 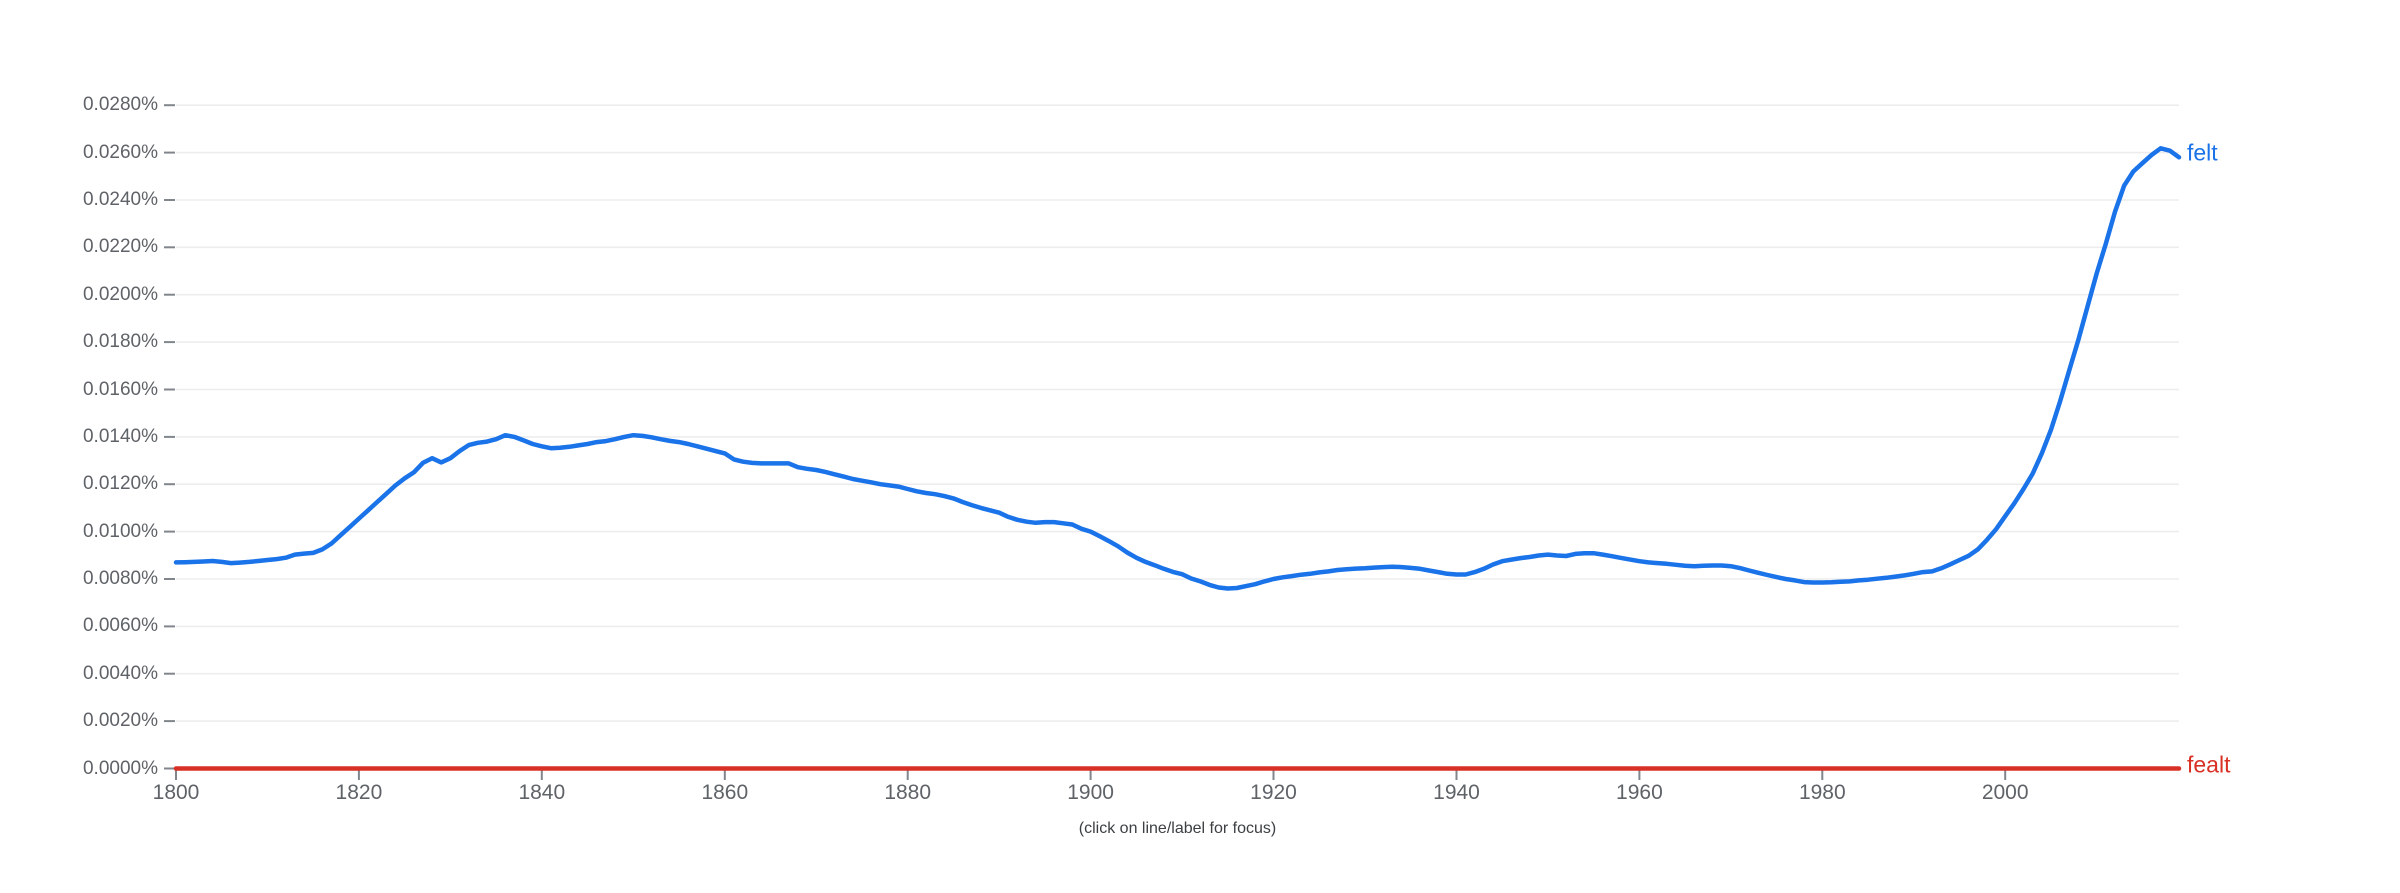 What do you see at coordinates (2005, 792) in the screenshot?
I see `x-axis-label: 2000` at bounding box center [2005, 792].